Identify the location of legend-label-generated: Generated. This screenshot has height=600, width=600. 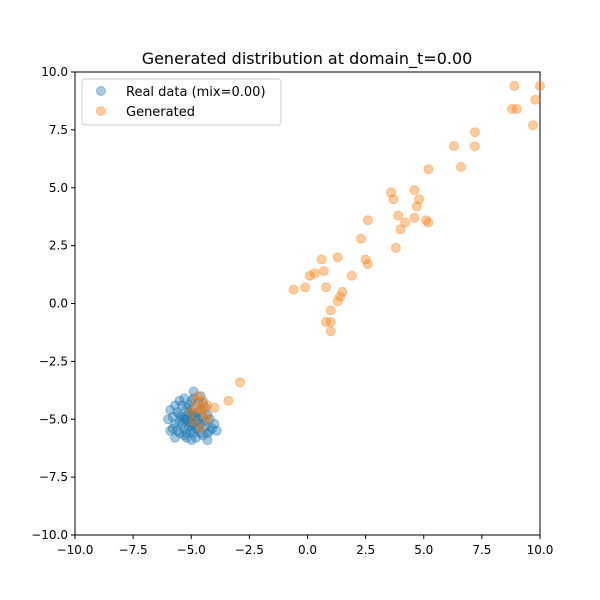
(160, 112).